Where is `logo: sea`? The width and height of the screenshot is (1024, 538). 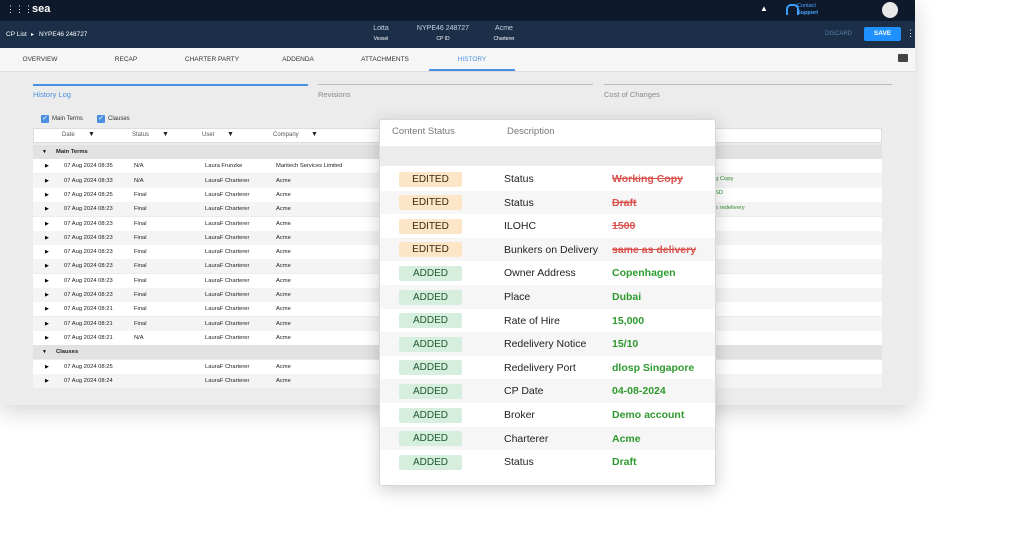 logo: sea is located at coordinates (41, 9).